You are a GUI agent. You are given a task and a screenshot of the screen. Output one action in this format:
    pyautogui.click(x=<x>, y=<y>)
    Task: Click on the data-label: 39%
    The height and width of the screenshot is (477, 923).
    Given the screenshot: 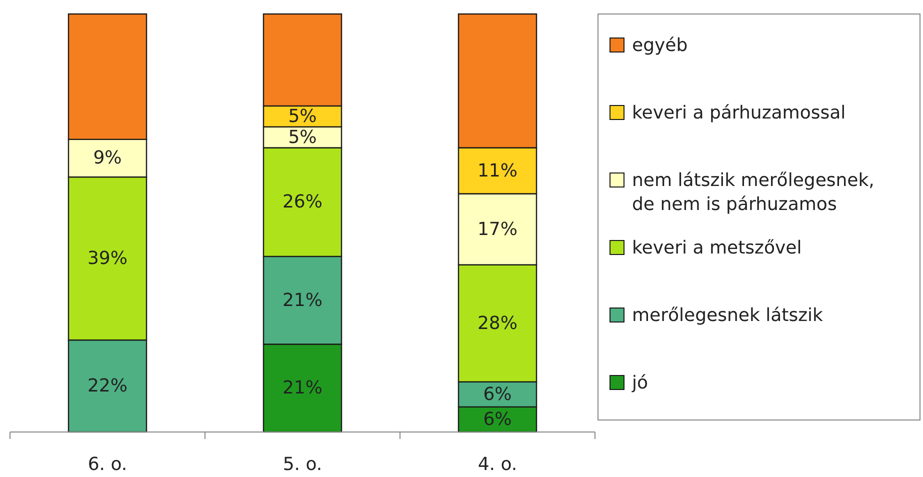 What is the action you would take?
    pyautogui.click(x=107, y=259)
    